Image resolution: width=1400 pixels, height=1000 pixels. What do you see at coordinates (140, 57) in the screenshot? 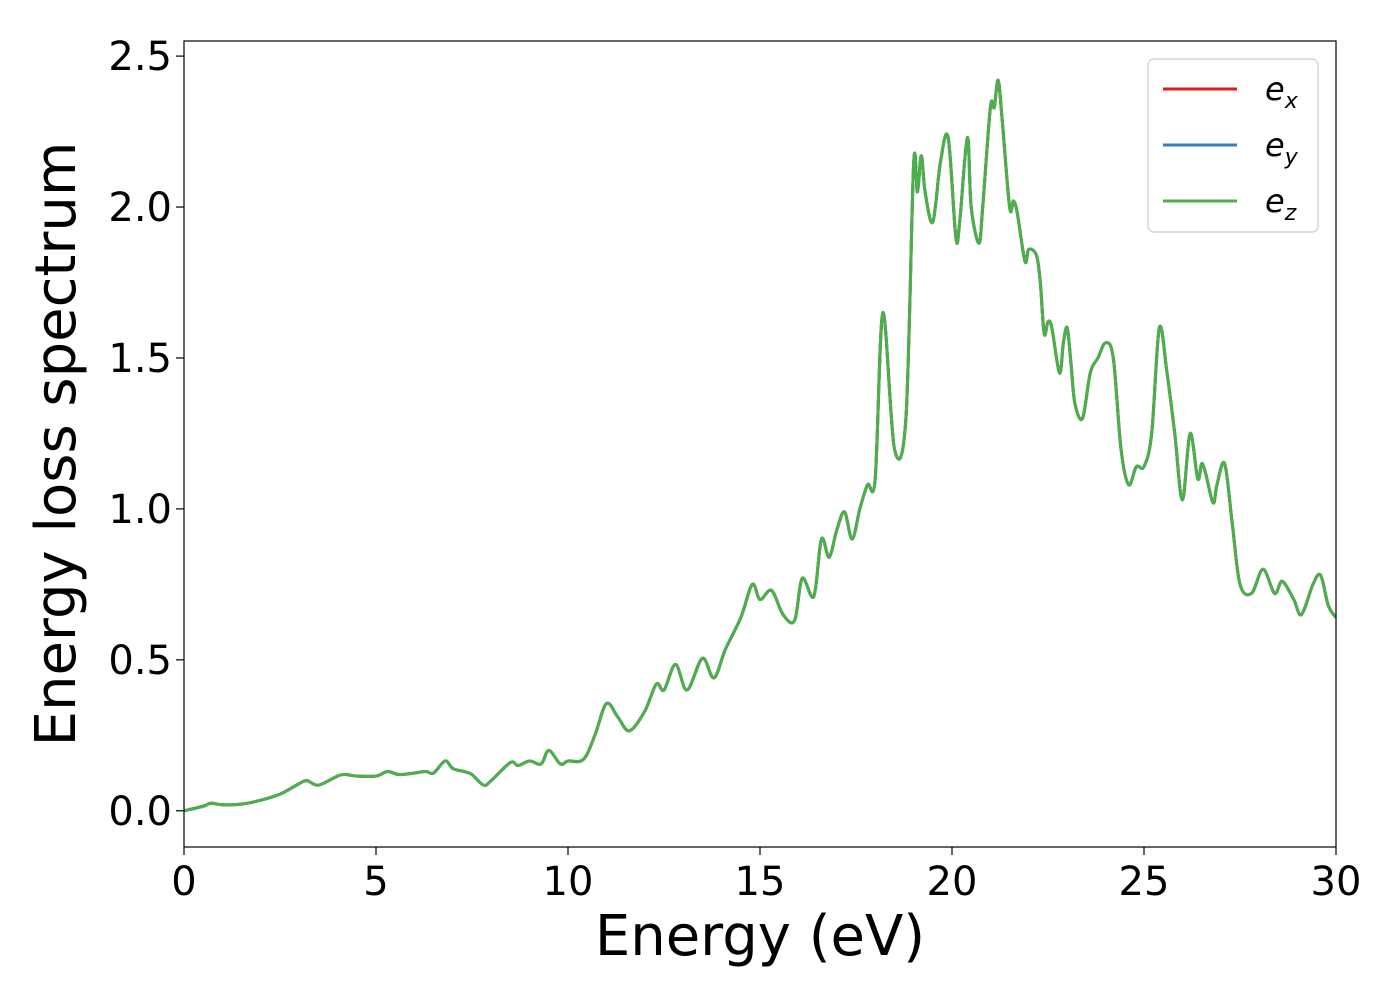
I see `y-tick-label: 2.5` at bounding box center [140, 57].